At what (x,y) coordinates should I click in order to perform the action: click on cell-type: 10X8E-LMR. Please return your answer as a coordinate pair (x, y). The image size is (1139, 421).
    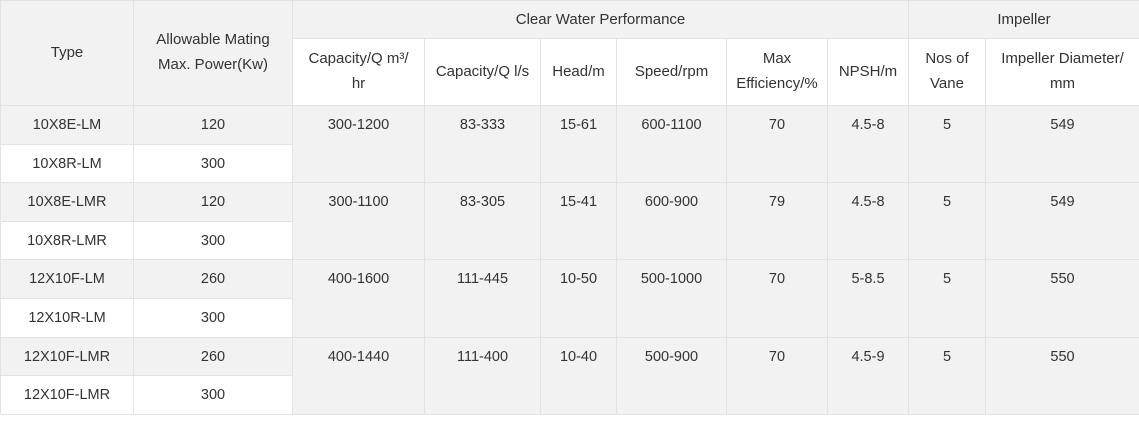
    Looking at the image, I should click on (67, 202).